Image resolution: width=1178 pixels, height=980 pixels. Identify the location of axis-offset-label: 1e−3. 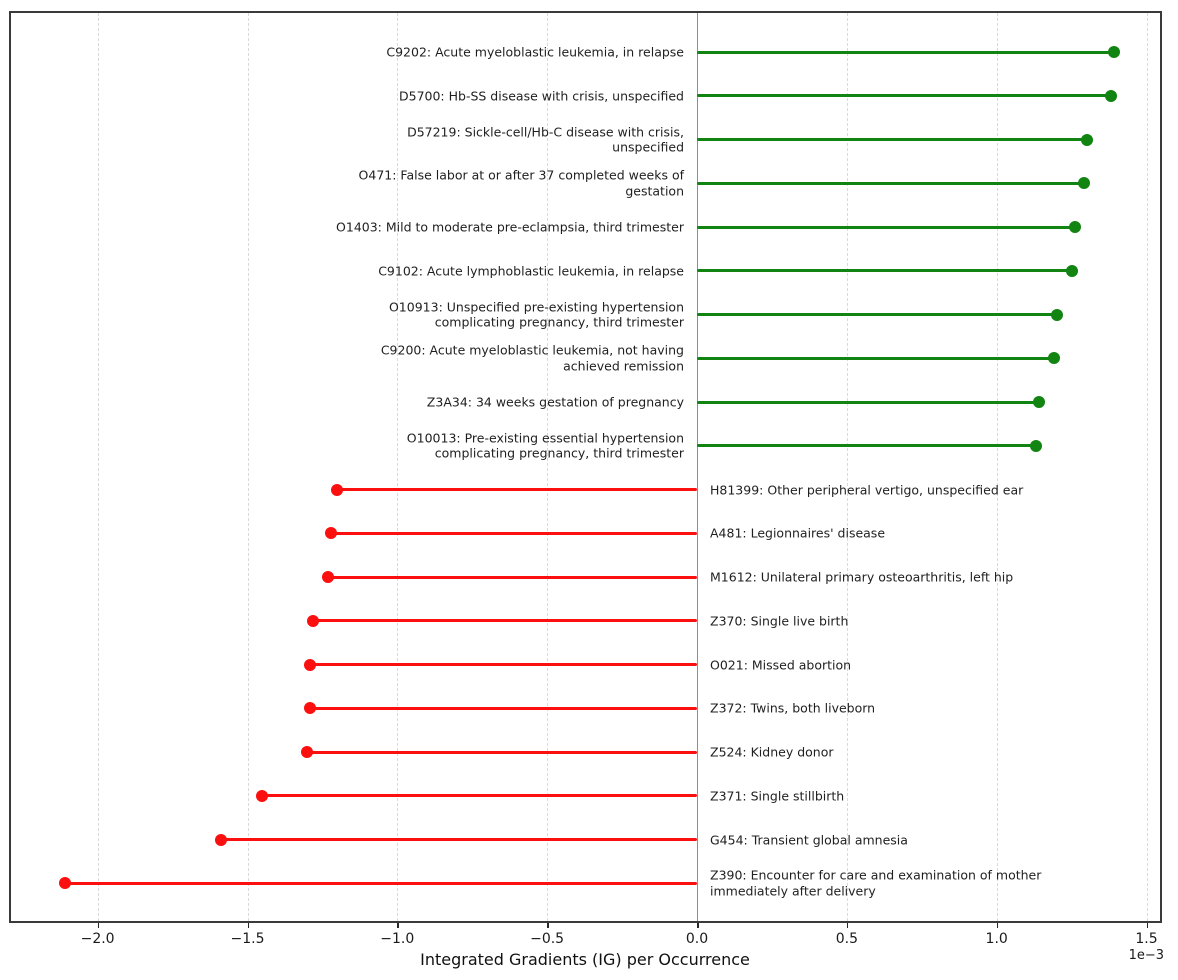
(1146, 955).